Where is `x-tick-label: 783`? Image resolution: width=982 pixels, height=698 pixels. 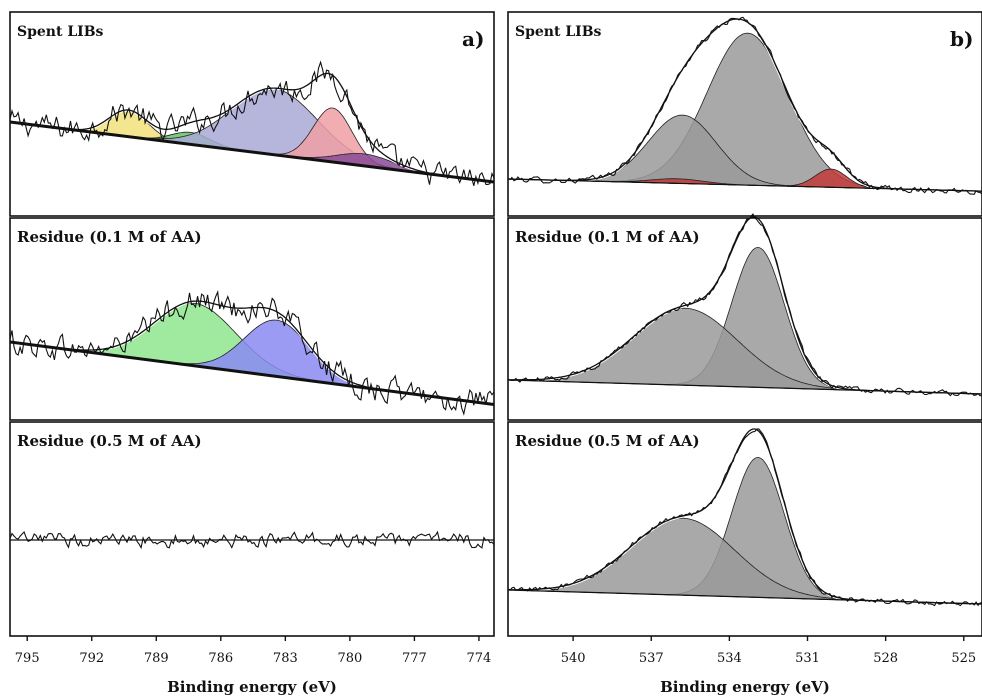
x-tick-label: 783 is located at coordinates (285, 658).